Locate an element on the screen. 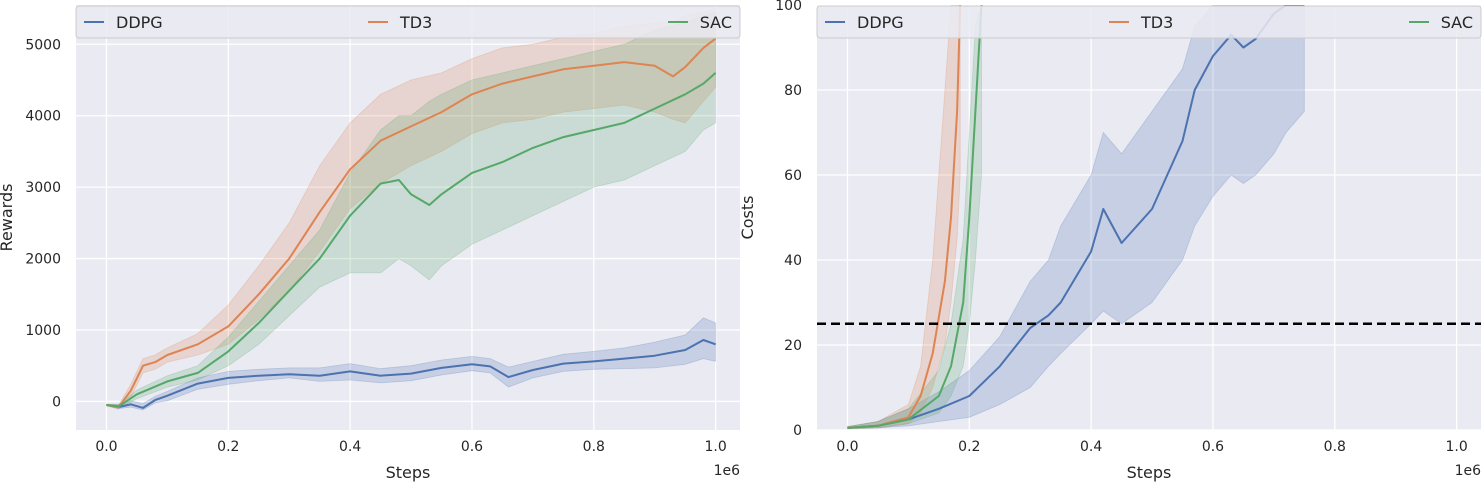  y-tick-label: 100 is located at coordinates (788, 7).